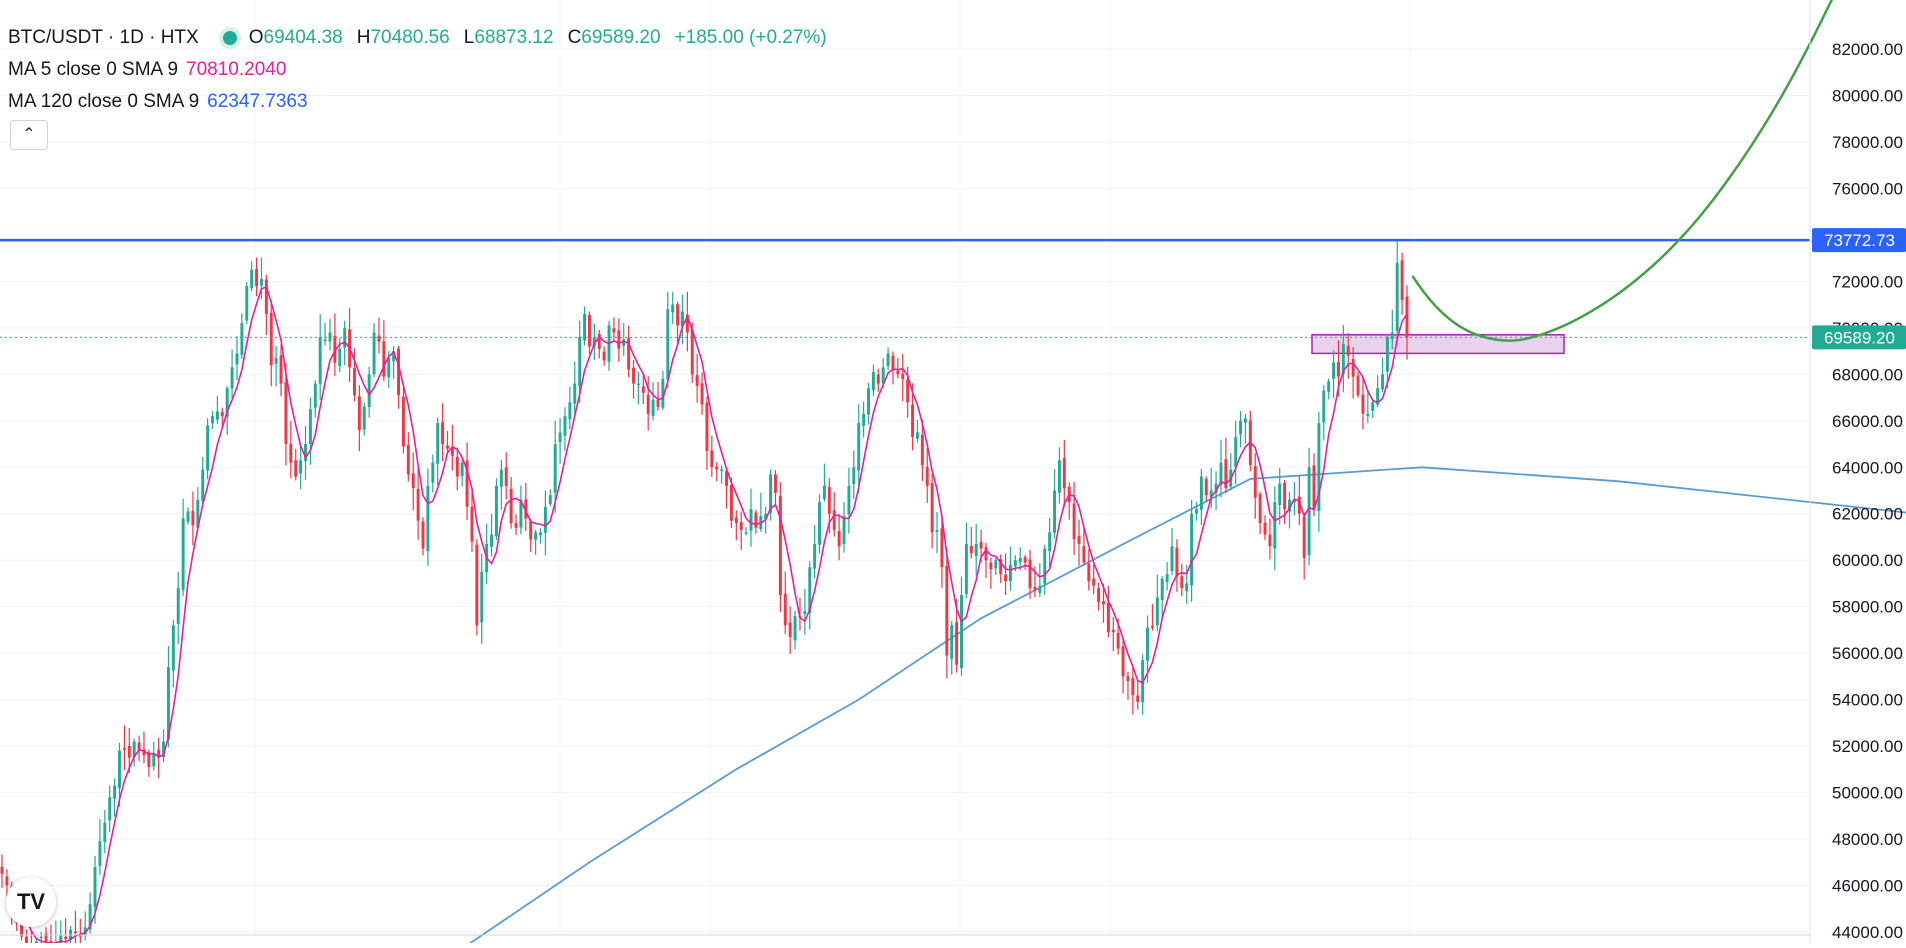 The image size is (1906, 948). I want to click on y-tick-label: 80000.00, so click(1867, 95).